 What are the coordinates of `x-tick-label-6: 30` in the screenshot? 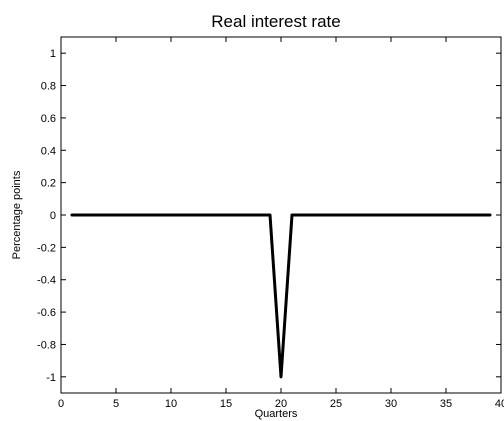 It's located at (391, 404).